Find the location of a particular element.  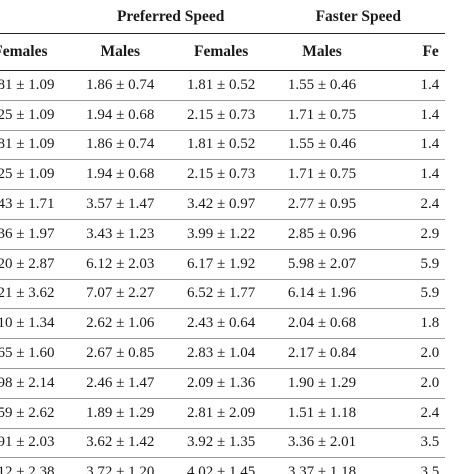

table-cell: 2.85 ± 0.96 is located at coordinates (322, 234).